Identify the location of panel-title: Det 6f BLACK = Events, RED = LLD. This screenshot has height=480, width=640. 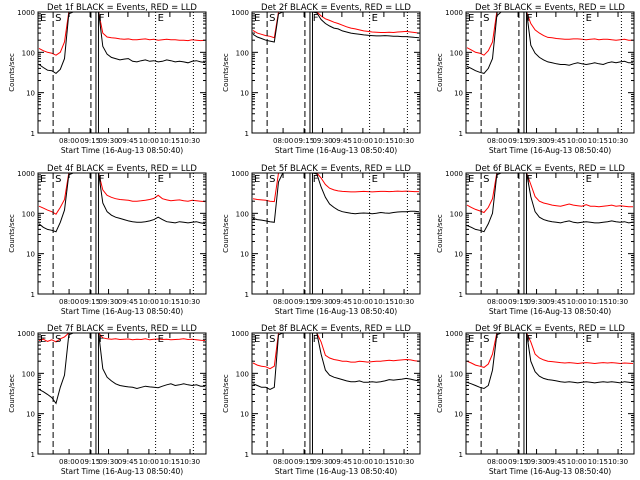
(550, 169).